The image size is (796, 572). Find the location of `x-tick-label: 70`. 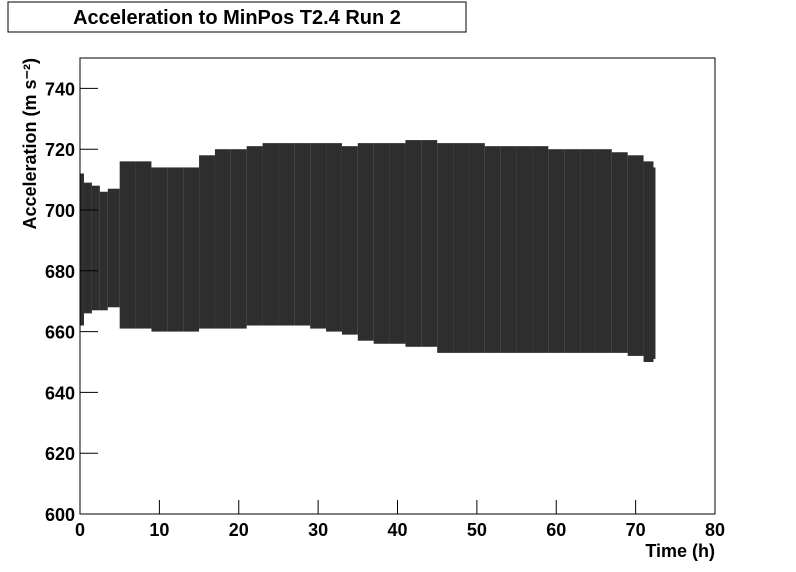

x-tick-label: 70 is located at coordinates (636, 530).